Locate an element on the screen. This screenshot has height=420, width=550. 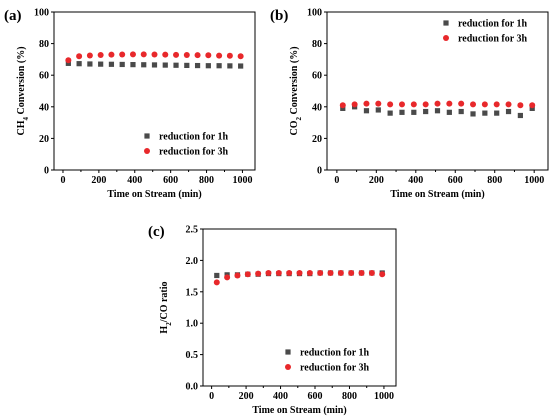
panel-label: (a) is located at coordinates (13, 16).